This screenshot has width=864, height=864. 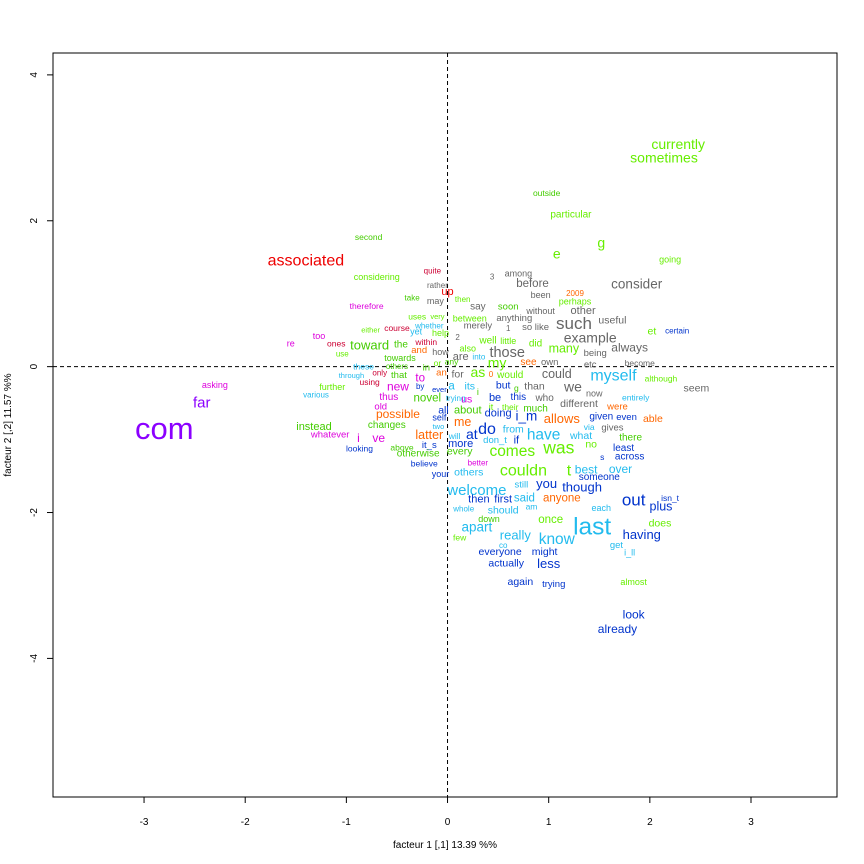 What do you see at coordinates (440, 352) in the screenshot?
I see `word-point: how` at bounding box center [440, 352].